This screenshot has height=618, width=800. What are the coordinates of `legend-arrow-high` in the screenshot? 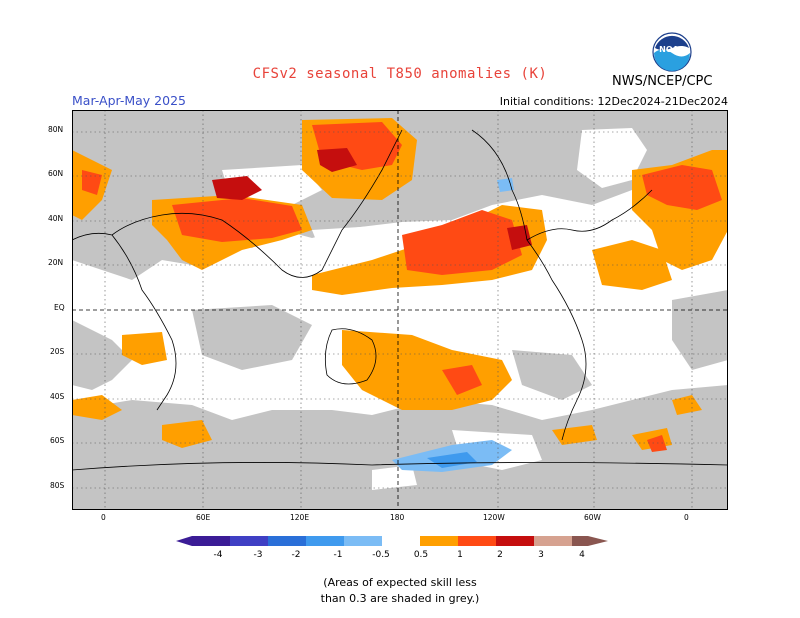 It's located at (598, 541).